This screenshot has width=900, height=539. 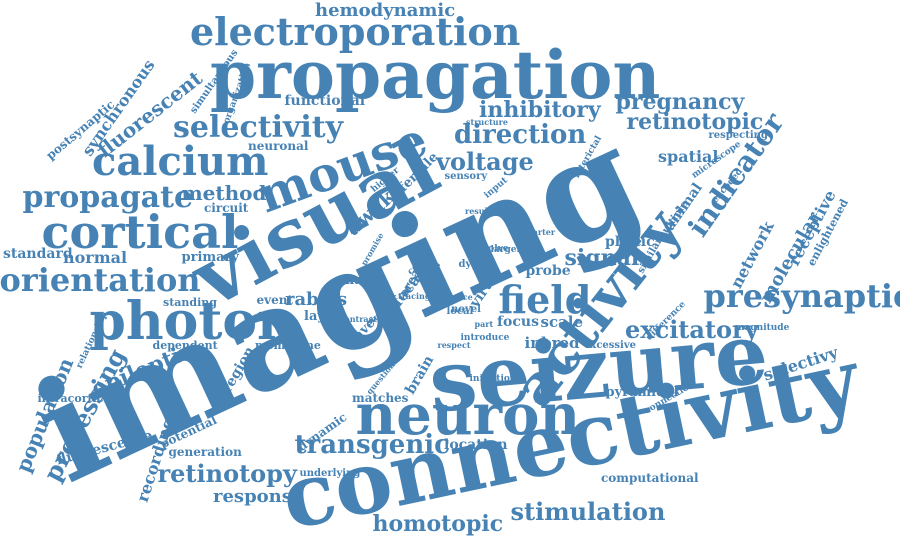 I want to click on cloud-word: dependent, so click(x=185, y=345).